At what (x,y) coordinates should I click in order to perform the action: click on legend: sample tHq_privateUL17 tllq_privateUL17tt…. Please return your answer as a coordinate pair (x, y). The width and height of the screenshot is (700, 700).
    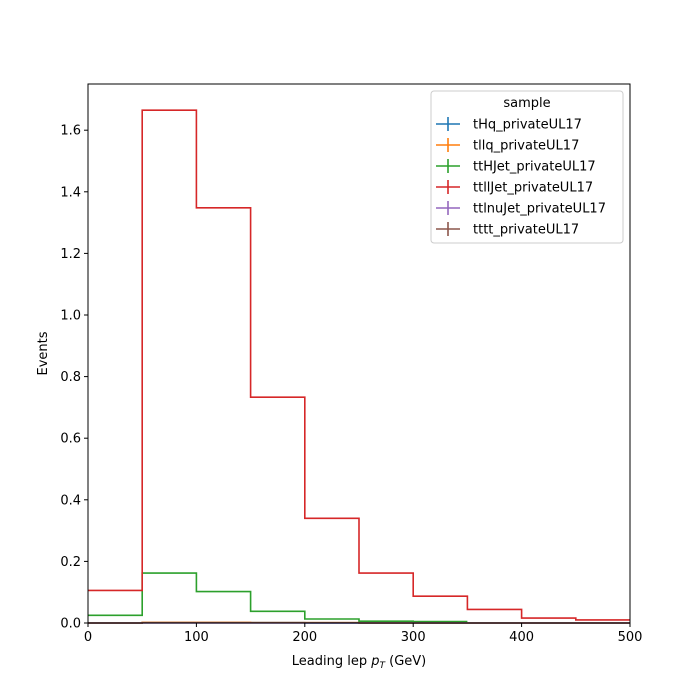
    Looking at the image, I should click on (527, 167).